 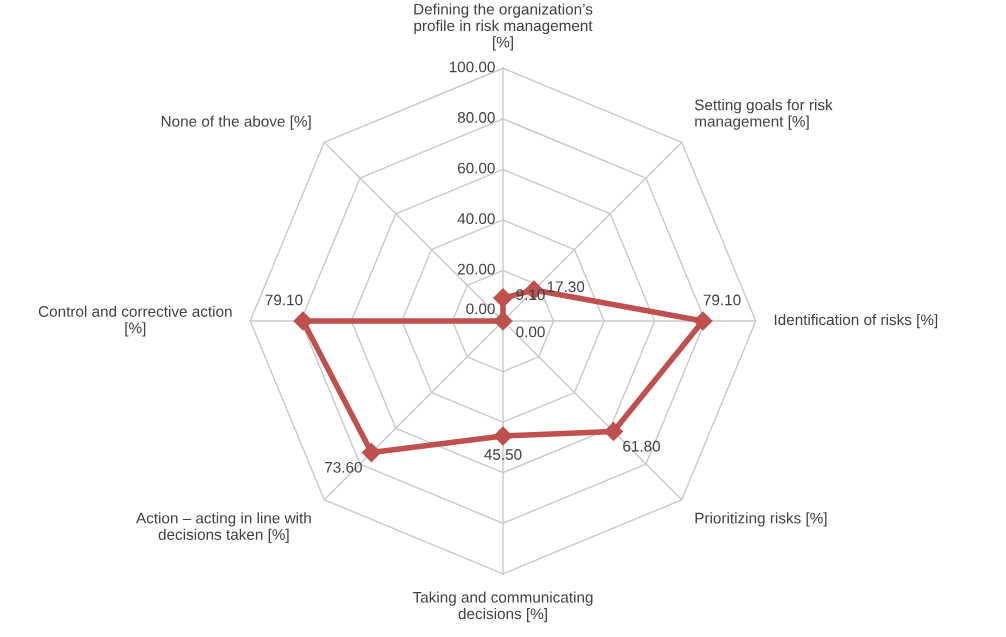 What do you see at coordinates (236, 122) in the screenshot?
I see `spoke-label: None of the above [%]` at bounding box center [236, 122].